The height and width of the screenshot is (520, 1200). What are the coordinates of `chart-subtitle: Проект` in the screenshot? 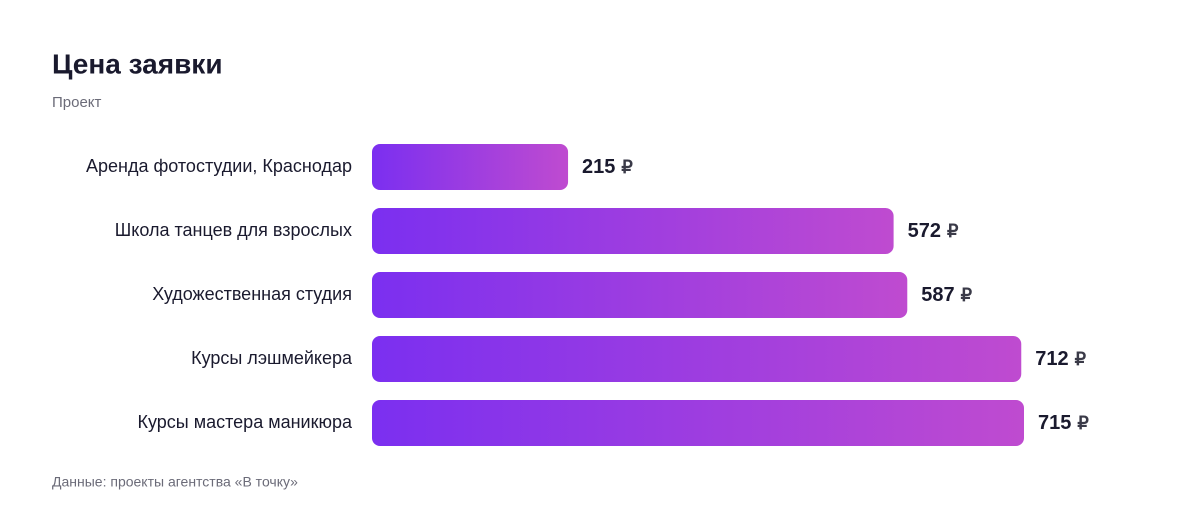 It's located at (77, 102).